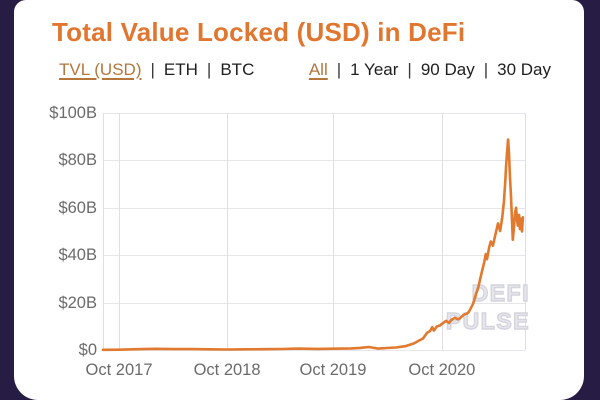  Describe the element at coordinates (156, 70) in the screenshot. I see `metric-tab-group: TVL (USD) | ETH | BTC` at that location.